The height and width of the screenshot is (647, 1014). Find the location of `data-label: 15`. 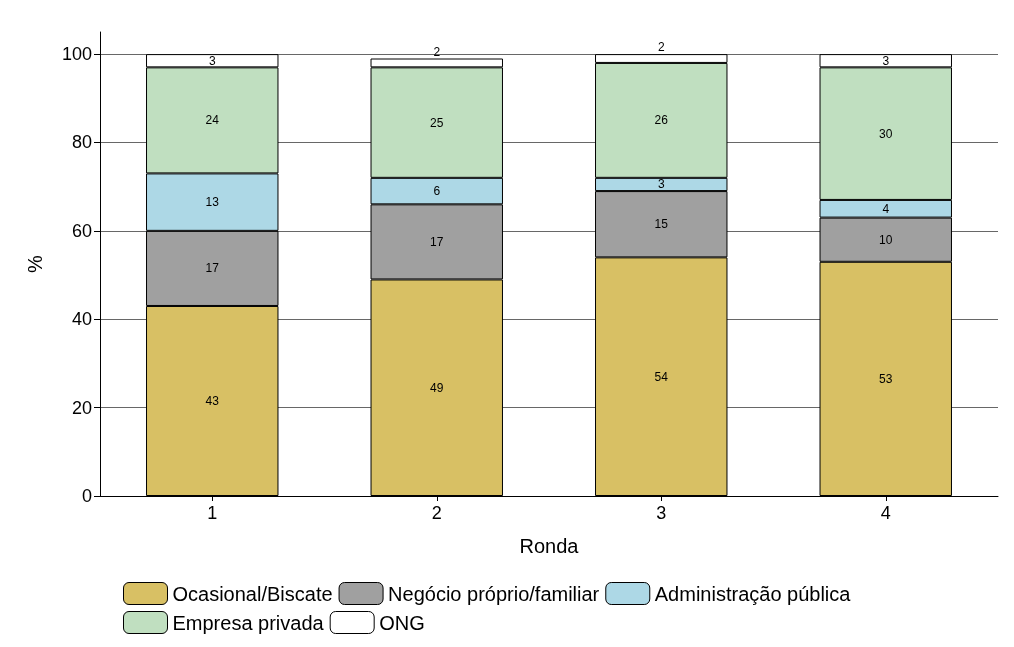

data-label: 15 is located at coordinates (661, 224).